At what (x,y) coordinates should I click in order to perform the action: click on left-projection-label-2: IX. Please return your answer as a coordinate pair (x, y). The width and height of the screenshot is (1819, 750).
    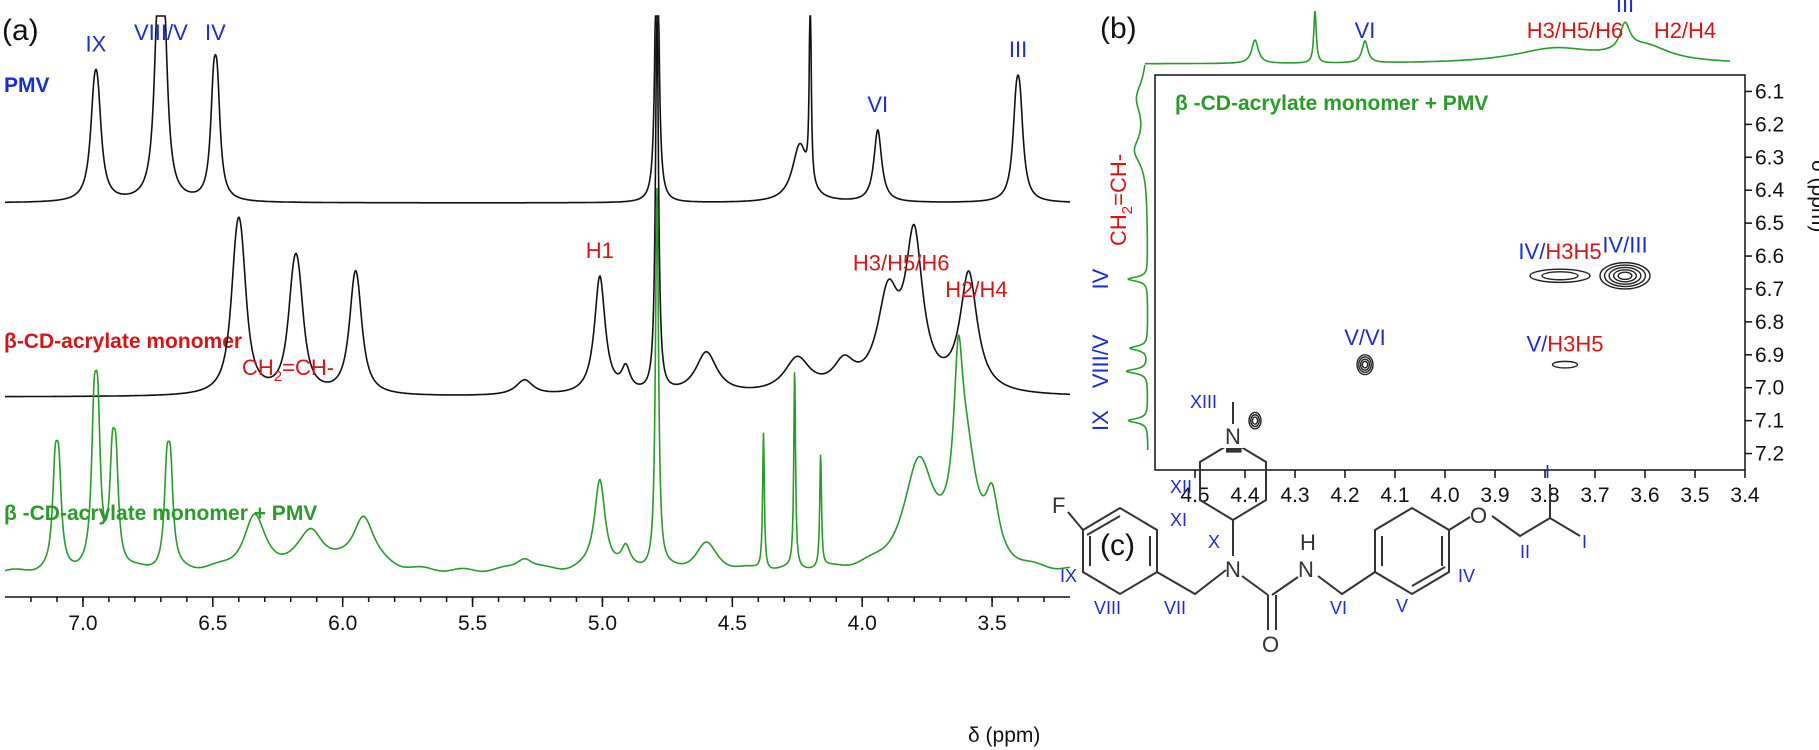
    Looking at the image, I should click on (1100, 420).